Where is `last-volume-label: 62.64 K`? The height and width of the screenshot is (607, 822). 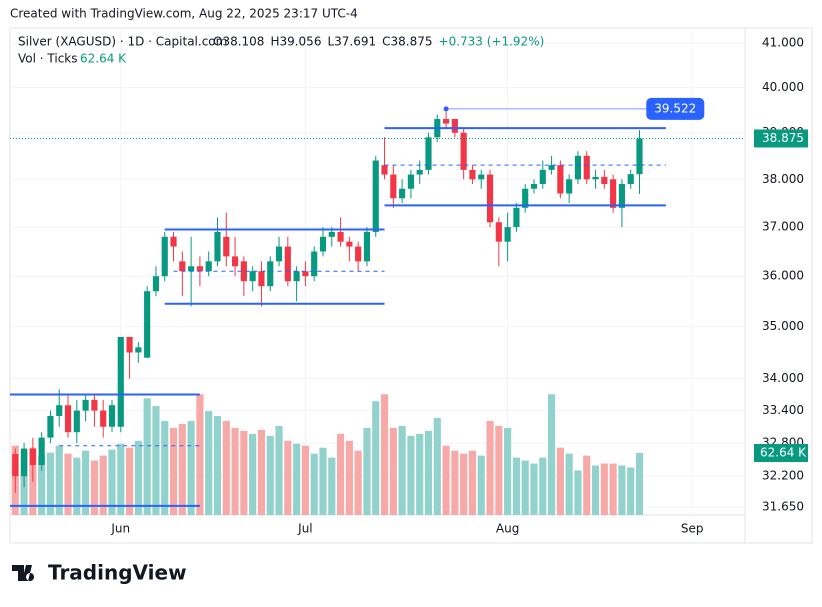
last-volume-label: 62.64 K is located at coordinates (783, 452).